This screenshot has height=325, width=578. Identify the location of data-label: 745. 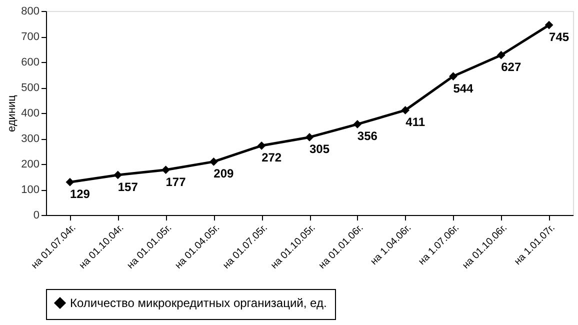
(559, 37).